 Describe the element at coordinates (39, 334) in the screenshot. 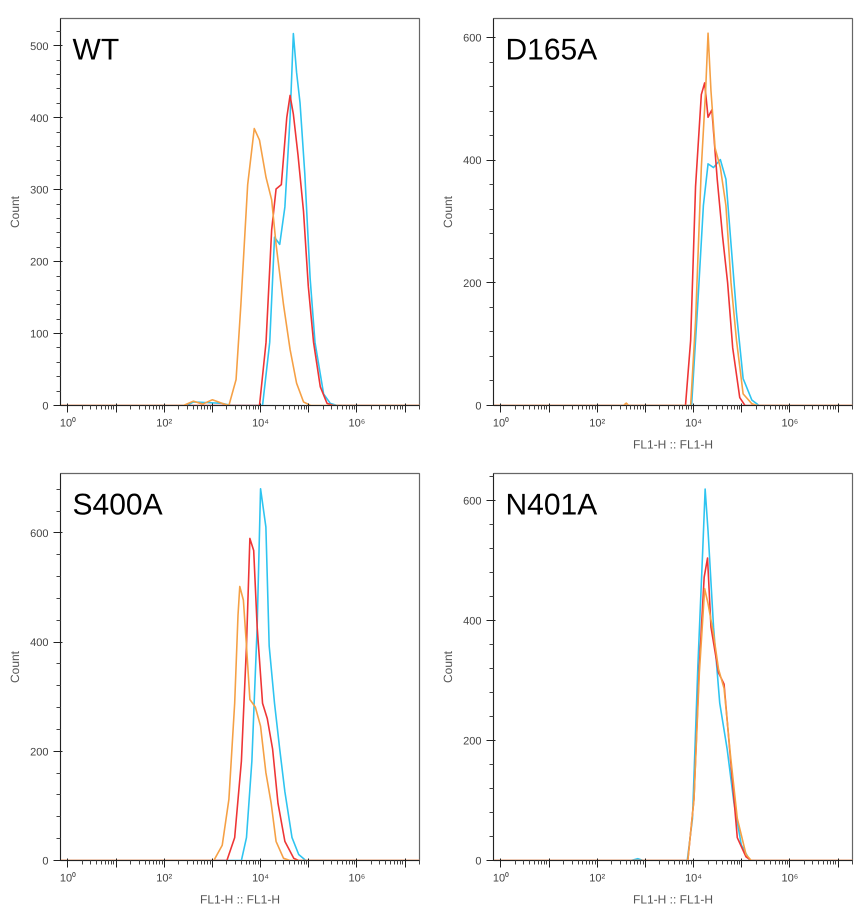

I see `y-tick-label: 100` at that location.